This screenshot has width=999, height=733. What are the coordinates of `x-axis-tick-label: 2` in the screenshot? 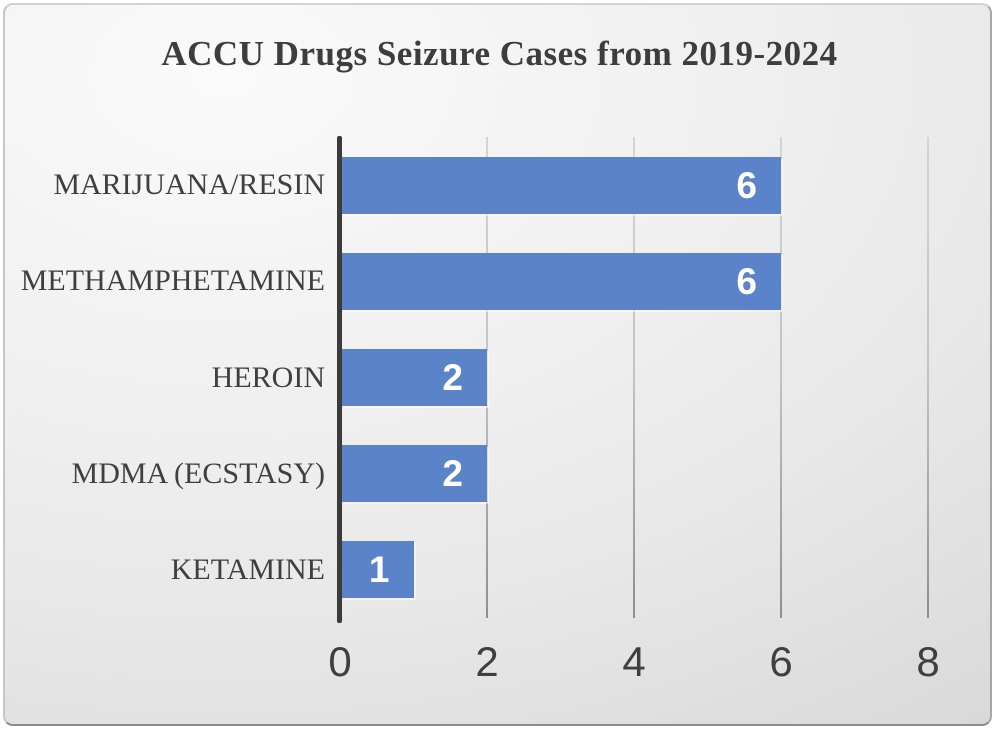 It's located at (487, 661).